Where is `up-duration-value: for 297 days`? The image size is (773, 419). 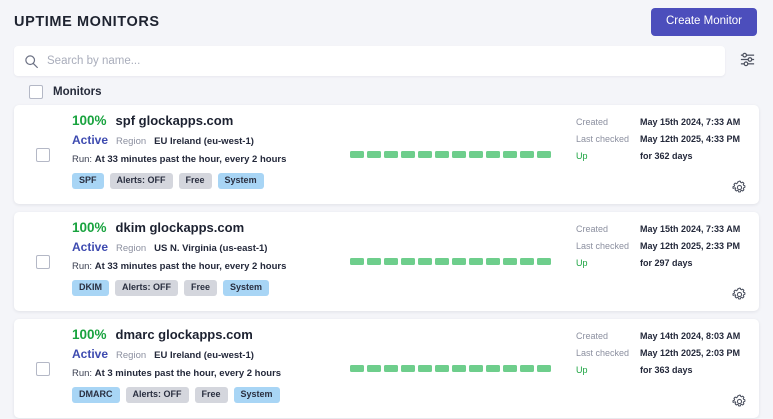 up-duration-value: for 297 days is located at coordinates (666, 263).